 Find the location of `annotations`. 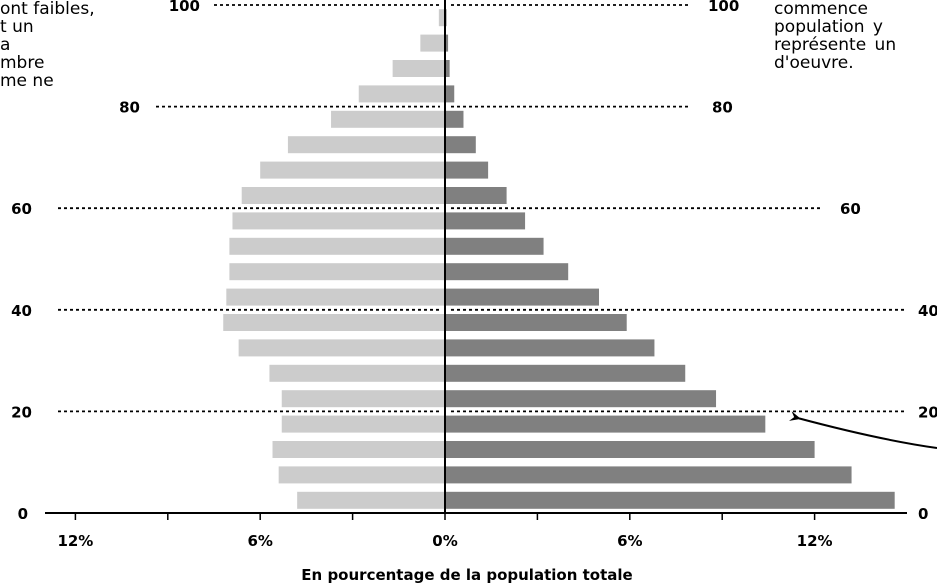

annotations is located at coordinates (863, 430).